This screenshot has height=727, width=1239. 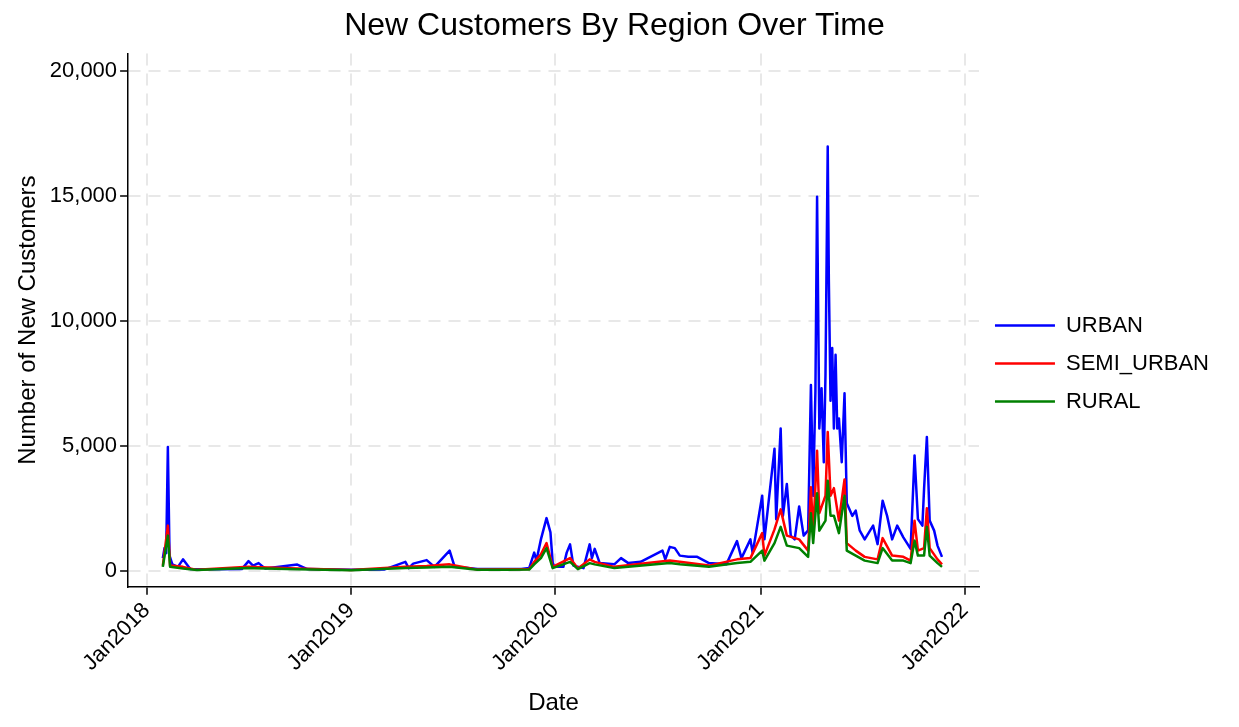 I want to click on x-axis-title: Date, so click(x=553, y=702).